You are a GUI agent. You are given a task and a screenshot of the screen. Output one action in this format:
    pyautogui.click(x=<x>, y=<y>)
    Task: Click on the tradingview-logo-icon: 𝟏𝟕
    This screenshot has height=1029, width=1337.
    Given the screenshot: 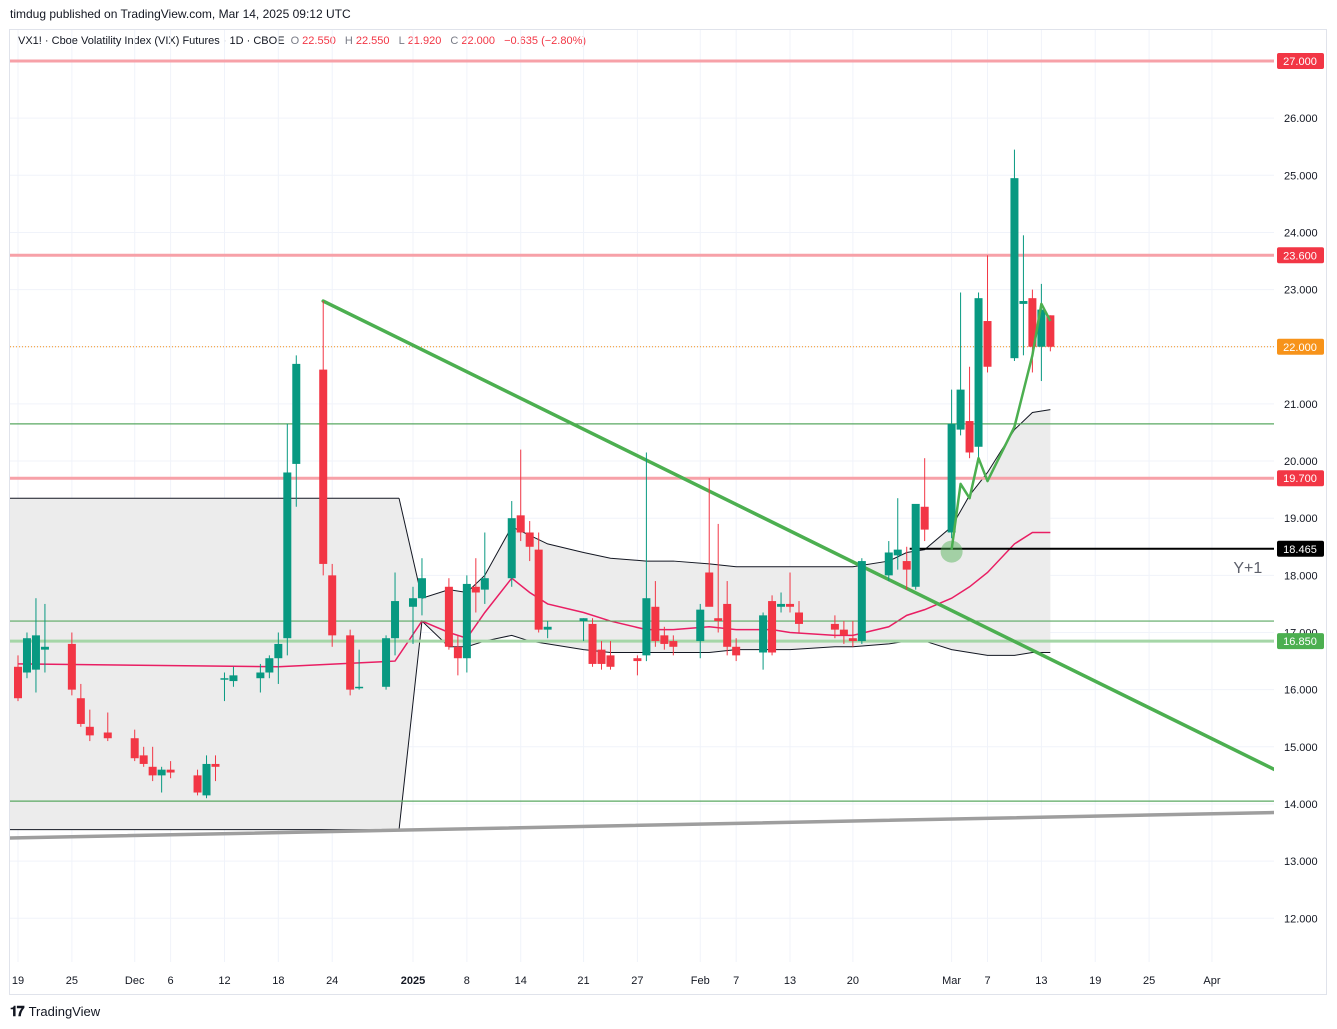 What is the action you would take?
    pyautogui.click(x=17, y=1011)
    